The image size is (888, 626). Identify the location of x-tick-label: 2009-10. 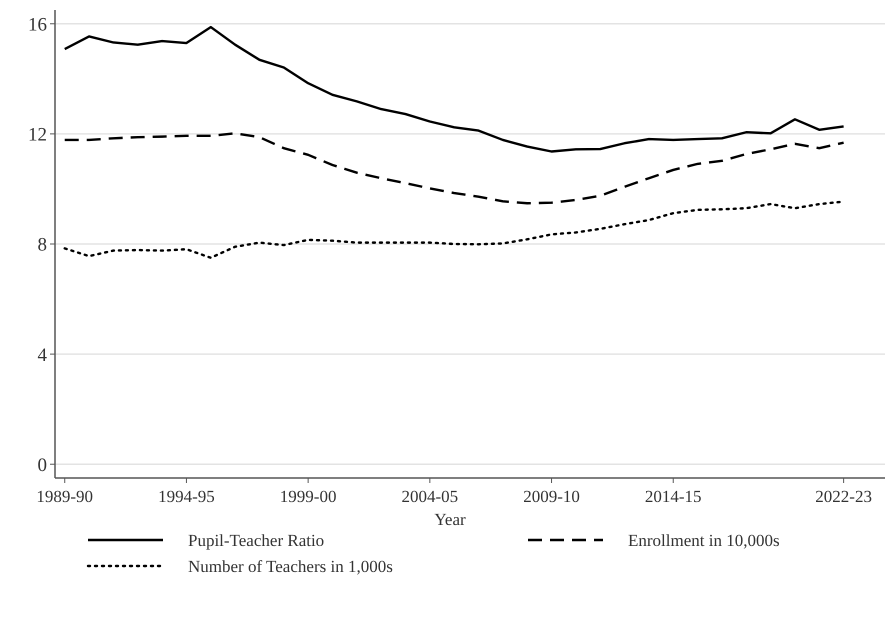
(551, 496).